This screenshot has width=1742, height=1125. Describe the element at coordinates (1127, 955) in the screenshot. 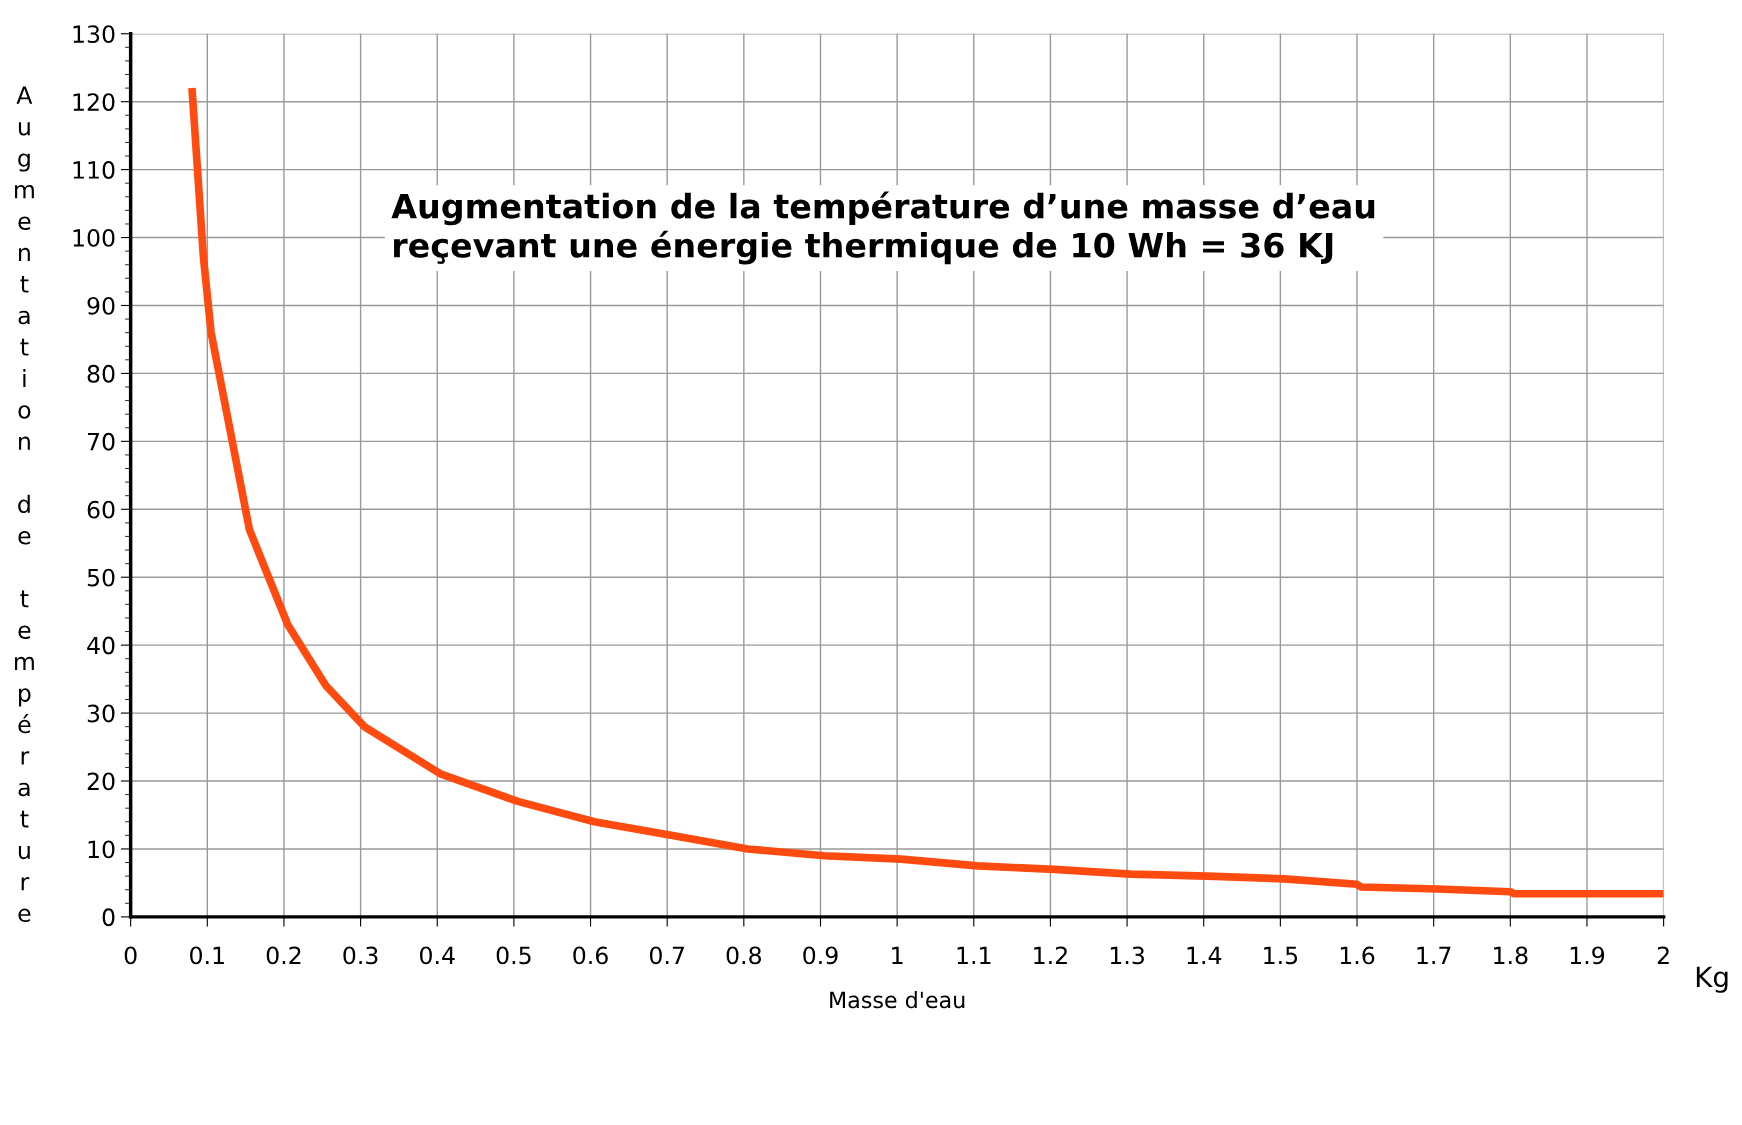

I see `x-tick-label: 1.3` at that location.